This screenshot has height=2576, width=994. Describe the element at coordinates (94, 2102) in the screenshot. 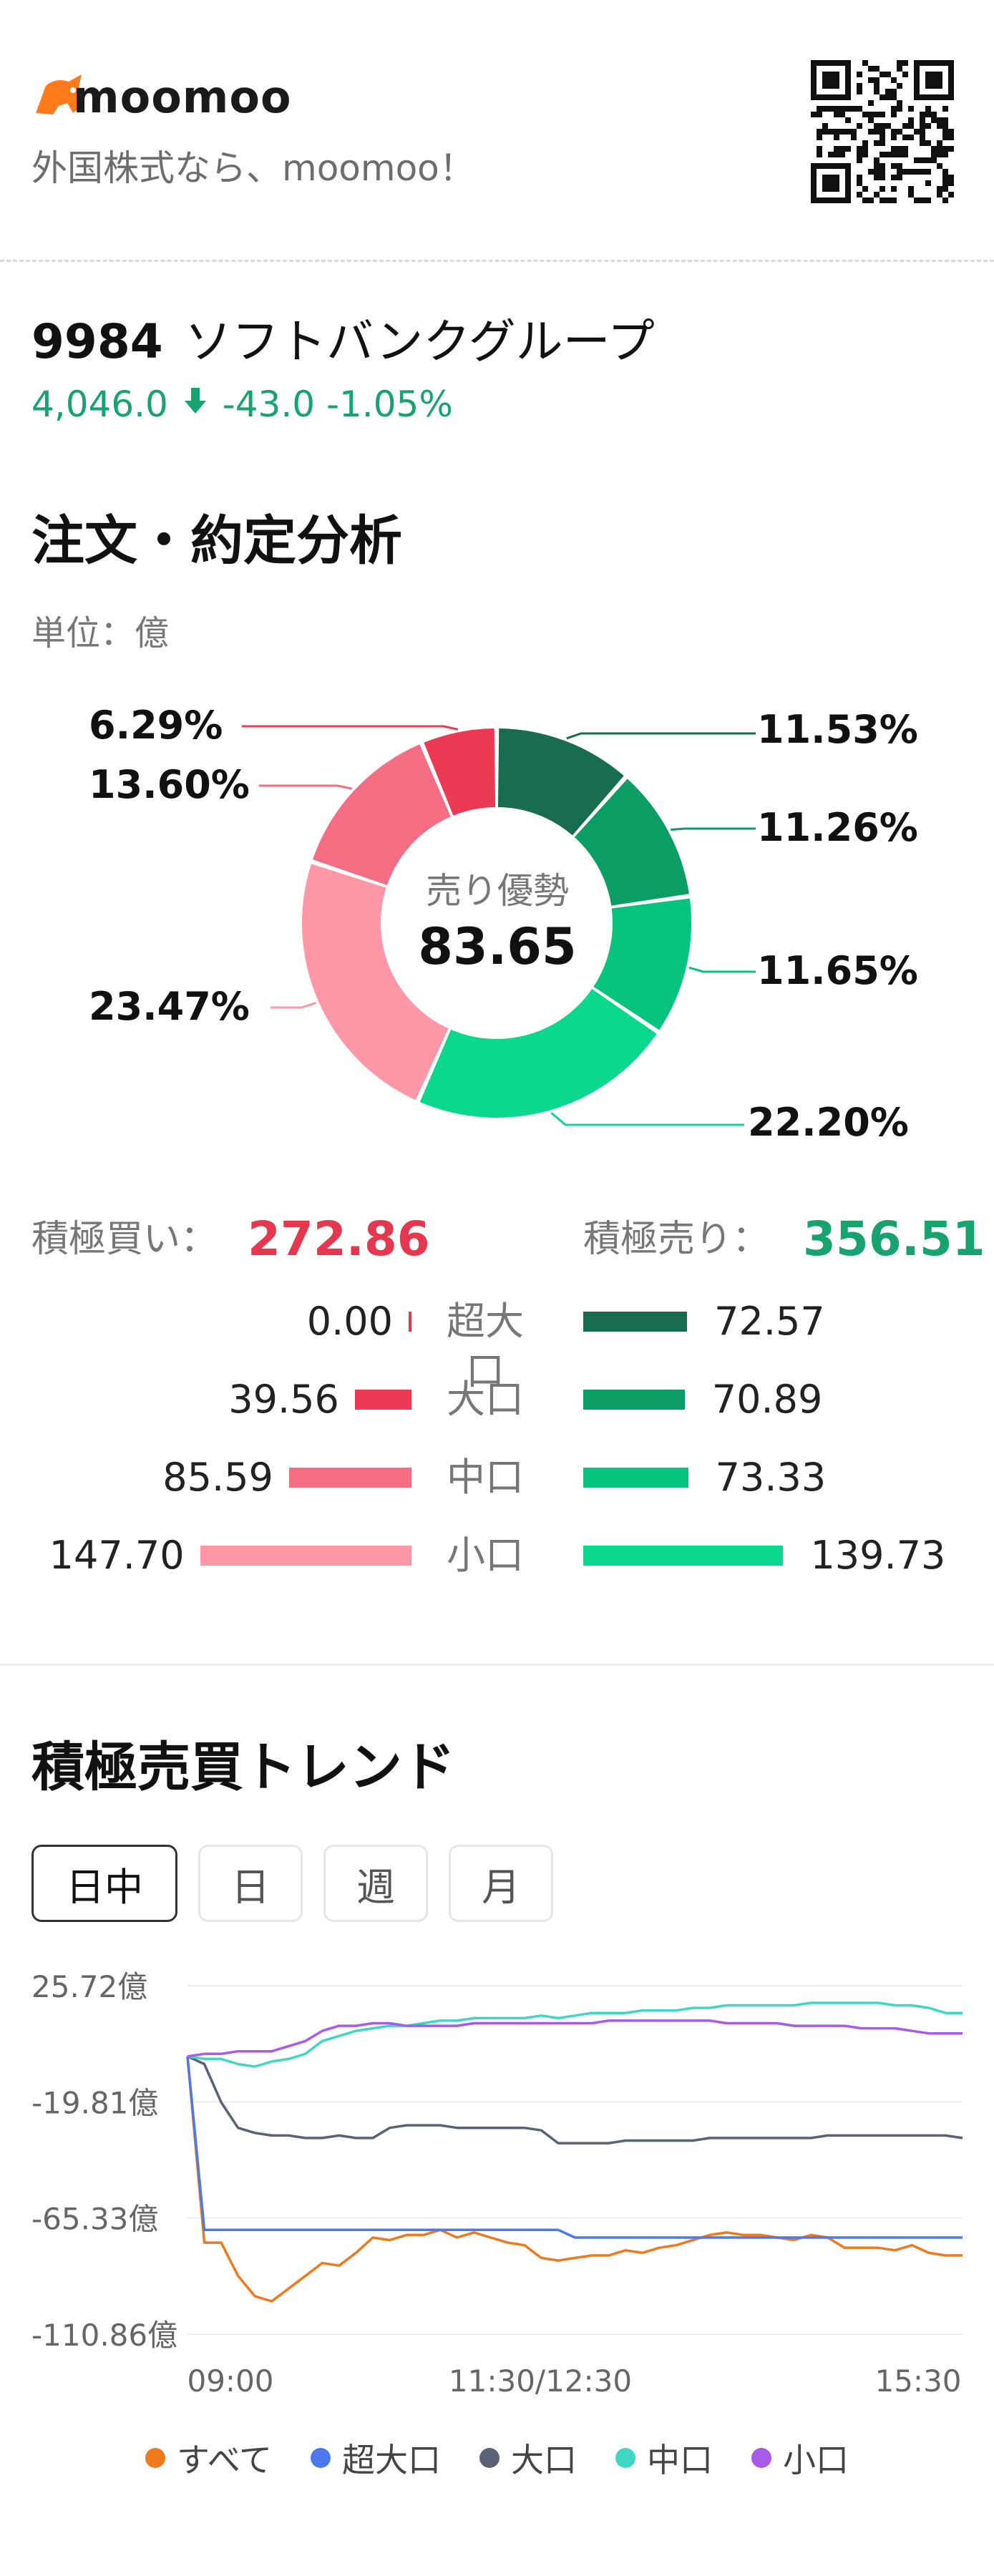

I see `y-tick-label: -19.81億` at that location.